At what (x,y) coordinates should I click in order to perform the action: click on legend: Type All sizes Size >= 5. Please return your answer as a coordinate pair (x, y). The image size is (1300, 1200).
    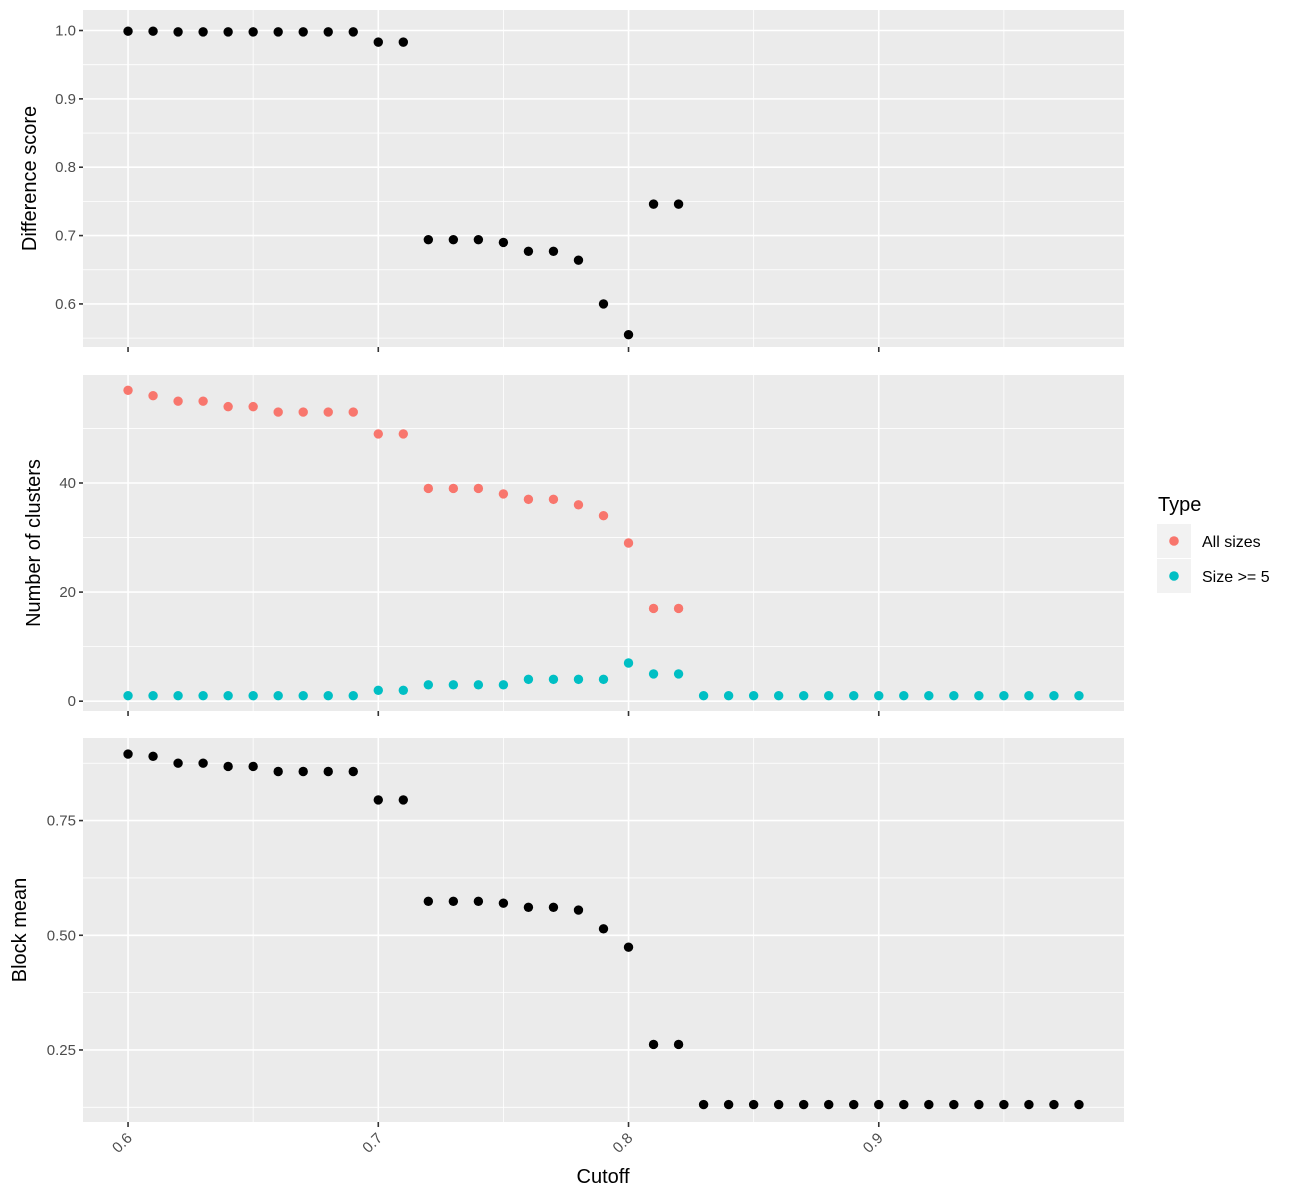
    Looking at the image, I should click on (1213, 543).